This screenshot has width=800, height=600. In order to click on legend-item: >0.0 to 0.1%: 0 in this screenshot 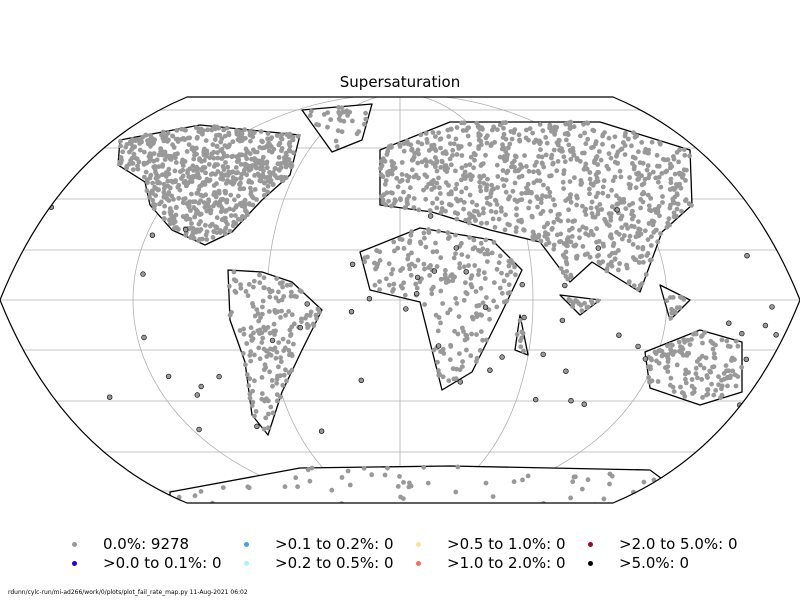, I will do `click(146, 563)`.